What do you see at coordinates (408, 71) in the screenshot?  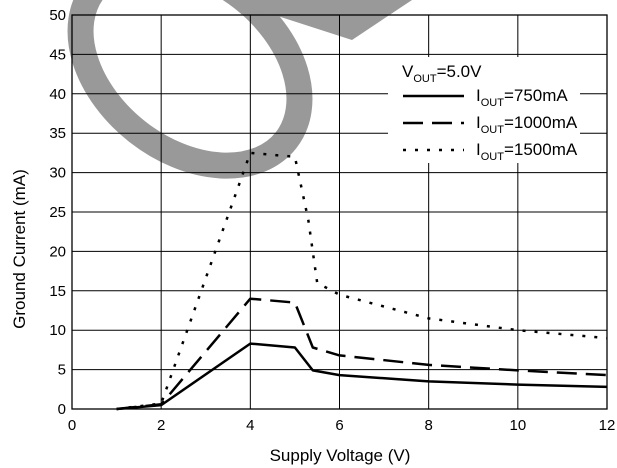 I see `legend-title-main: V` at bounding box center [408, 71].